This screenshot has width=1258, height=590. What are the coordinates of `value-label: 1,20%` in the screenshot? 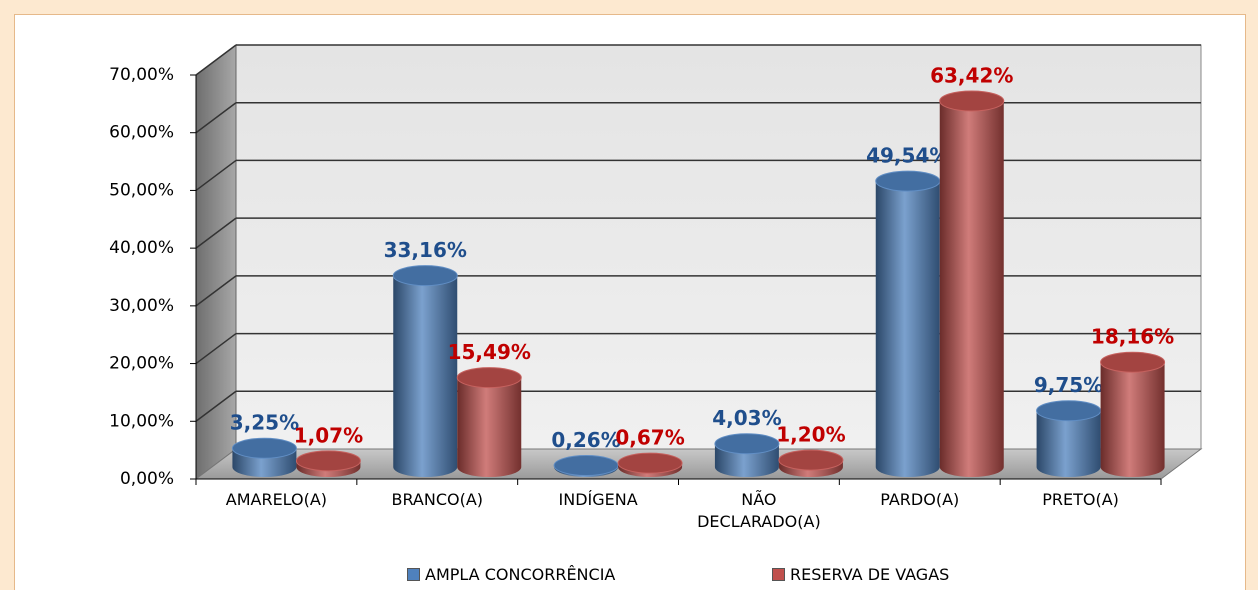 It's located at (810, 435).